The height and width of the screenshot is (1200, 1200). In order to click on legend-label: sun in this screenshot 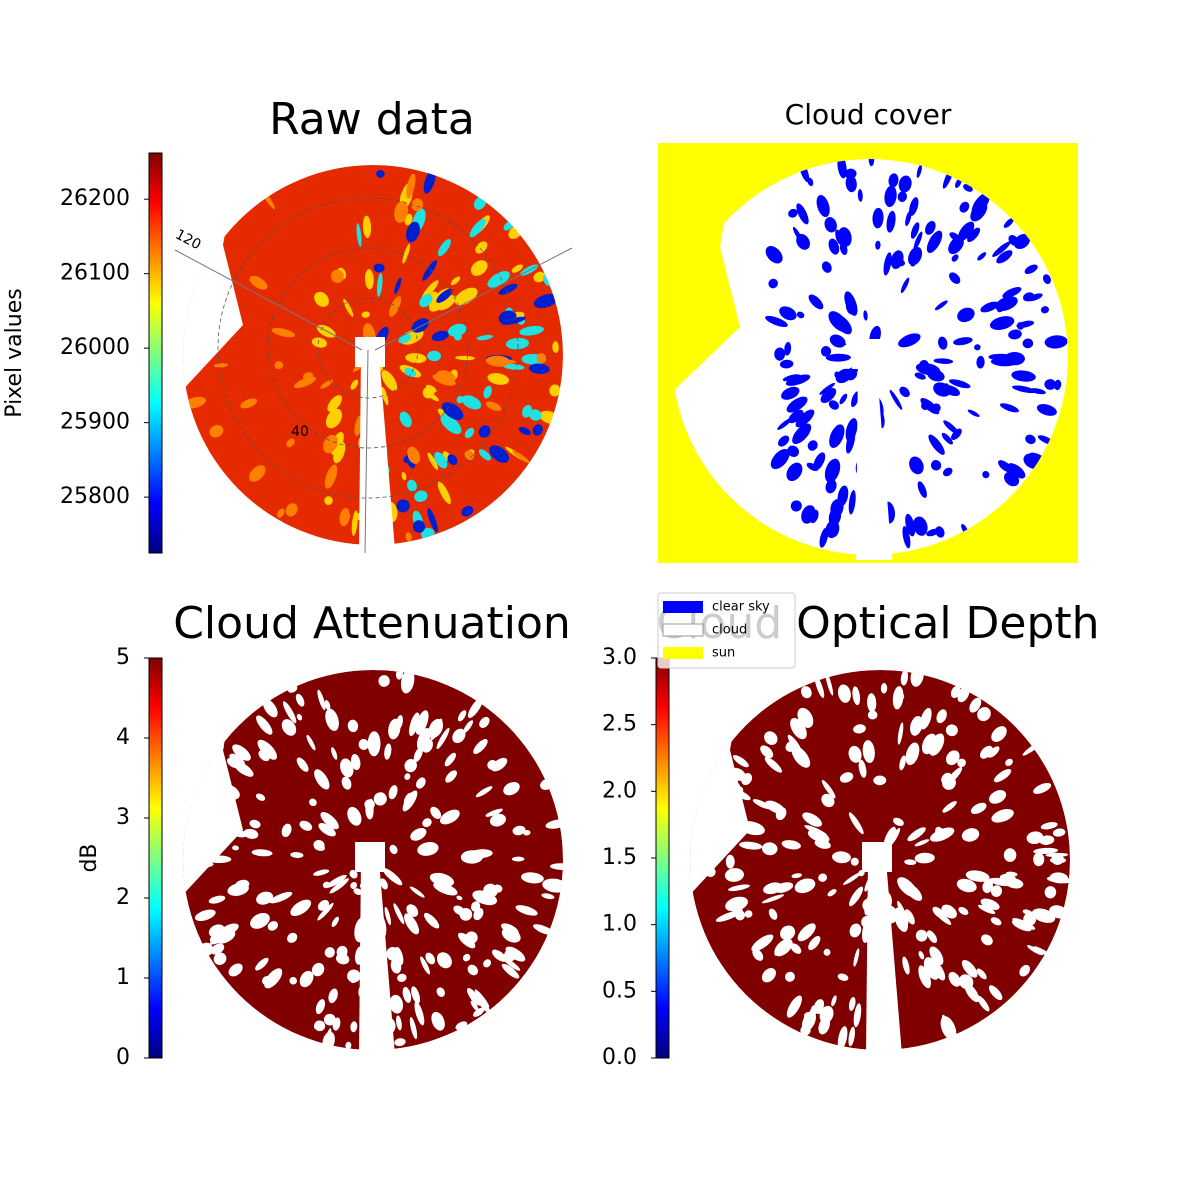, I will do `click(723, 653)`.